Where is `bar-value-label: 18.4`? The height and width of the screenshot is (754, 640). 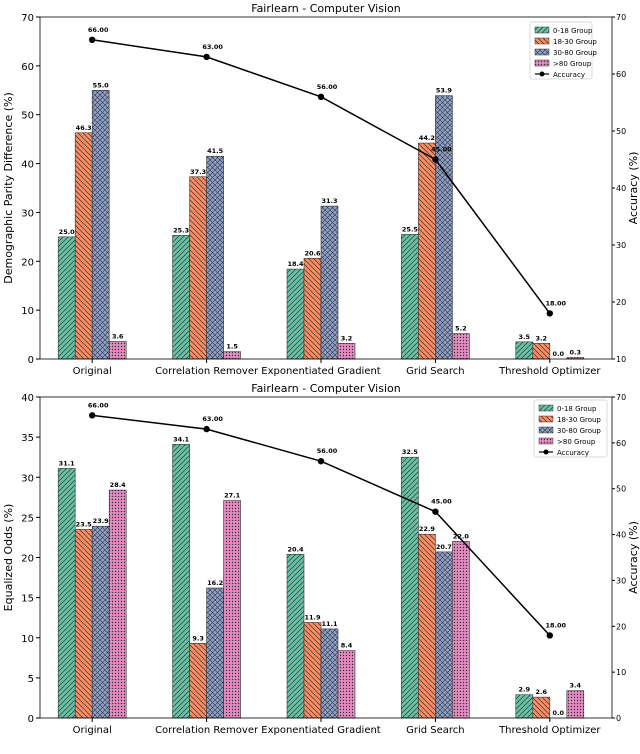 bar-value-label: 18.4 is located at coordinates (295, 264).